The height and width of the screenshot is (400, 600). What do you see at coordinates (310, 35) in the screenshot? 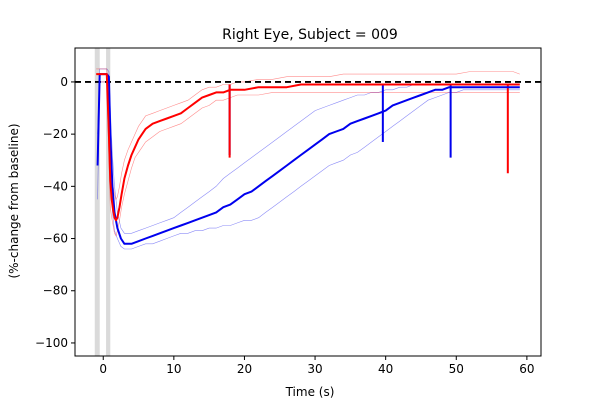
I see `chart-title: Right Eye, Subject = 009` at bounding box center [310, 35].